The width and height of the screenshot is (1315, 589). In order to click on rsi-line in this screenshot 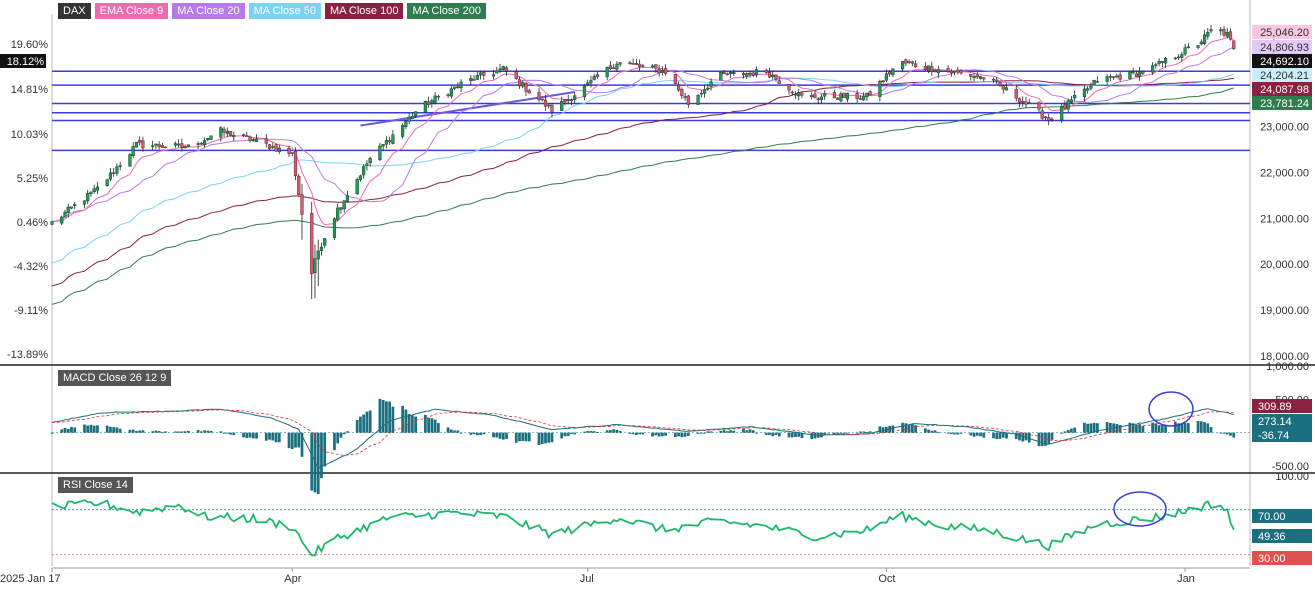, I will do `click(643, 528)`.